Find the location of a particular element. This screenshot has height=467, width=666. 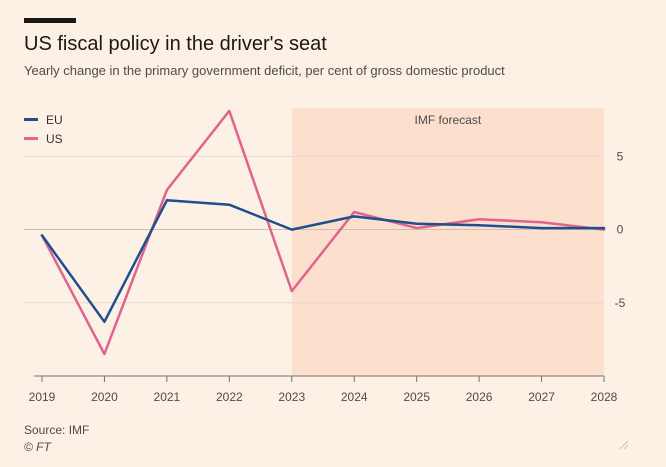

source-note: Source: IMF is located at coordinates (57, 430).